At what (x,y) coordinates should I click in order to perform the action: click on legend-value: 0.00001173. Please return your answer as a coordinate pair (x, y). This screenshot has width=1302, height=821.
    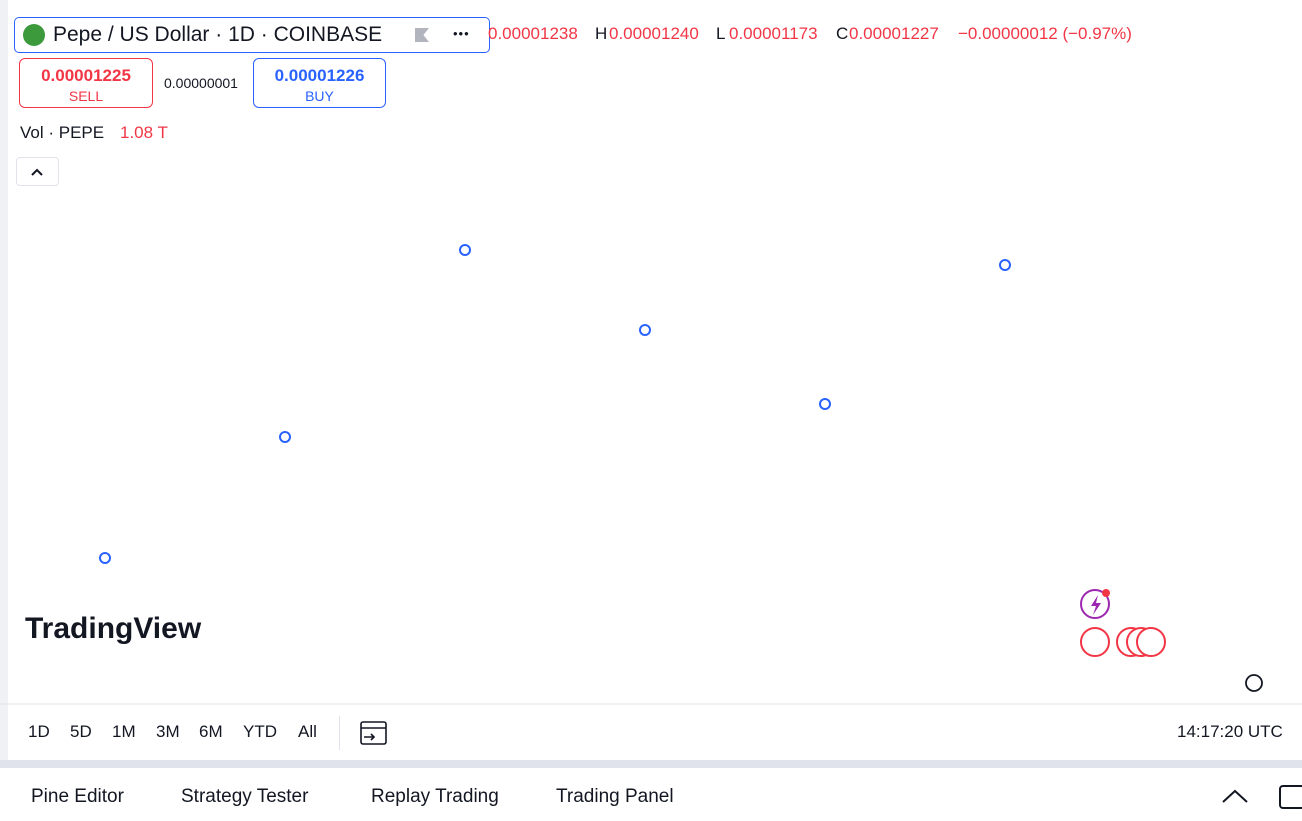
    Looking at the image, I should click on (773, 33).